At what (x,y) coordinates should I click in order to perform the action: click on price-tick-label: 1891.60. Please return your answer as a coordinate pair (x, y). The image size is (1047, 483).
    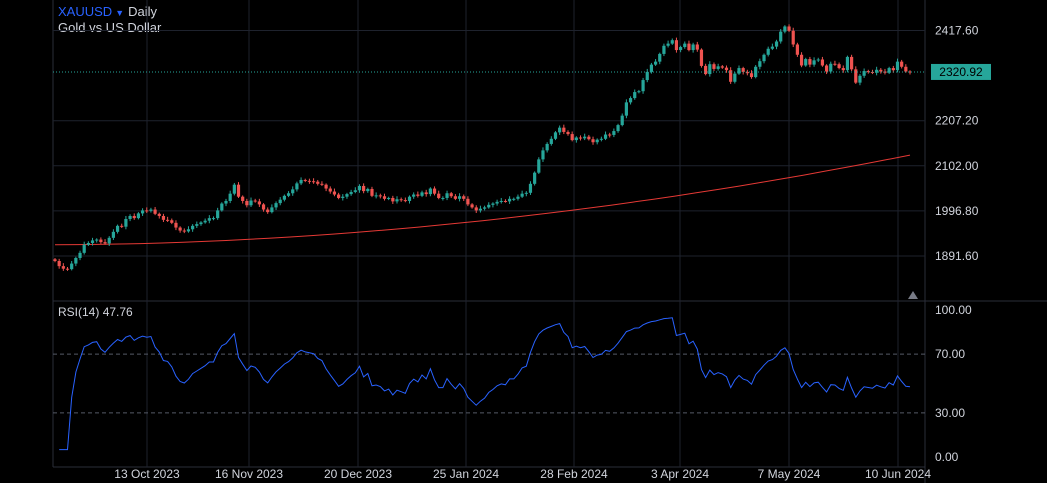
    Looking at the image, I should click on (957, 256).